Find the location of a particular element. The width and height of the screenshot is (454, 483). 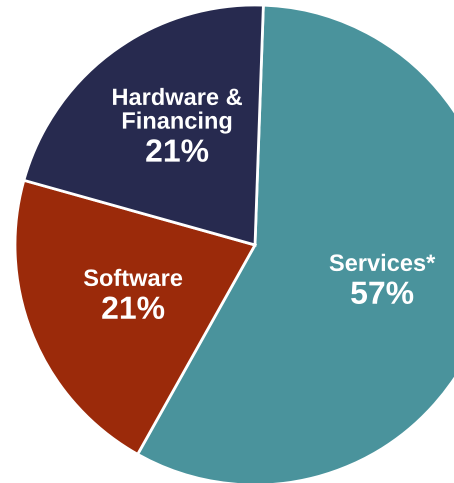

data-label: 57% is located at coordinates (382, 293).